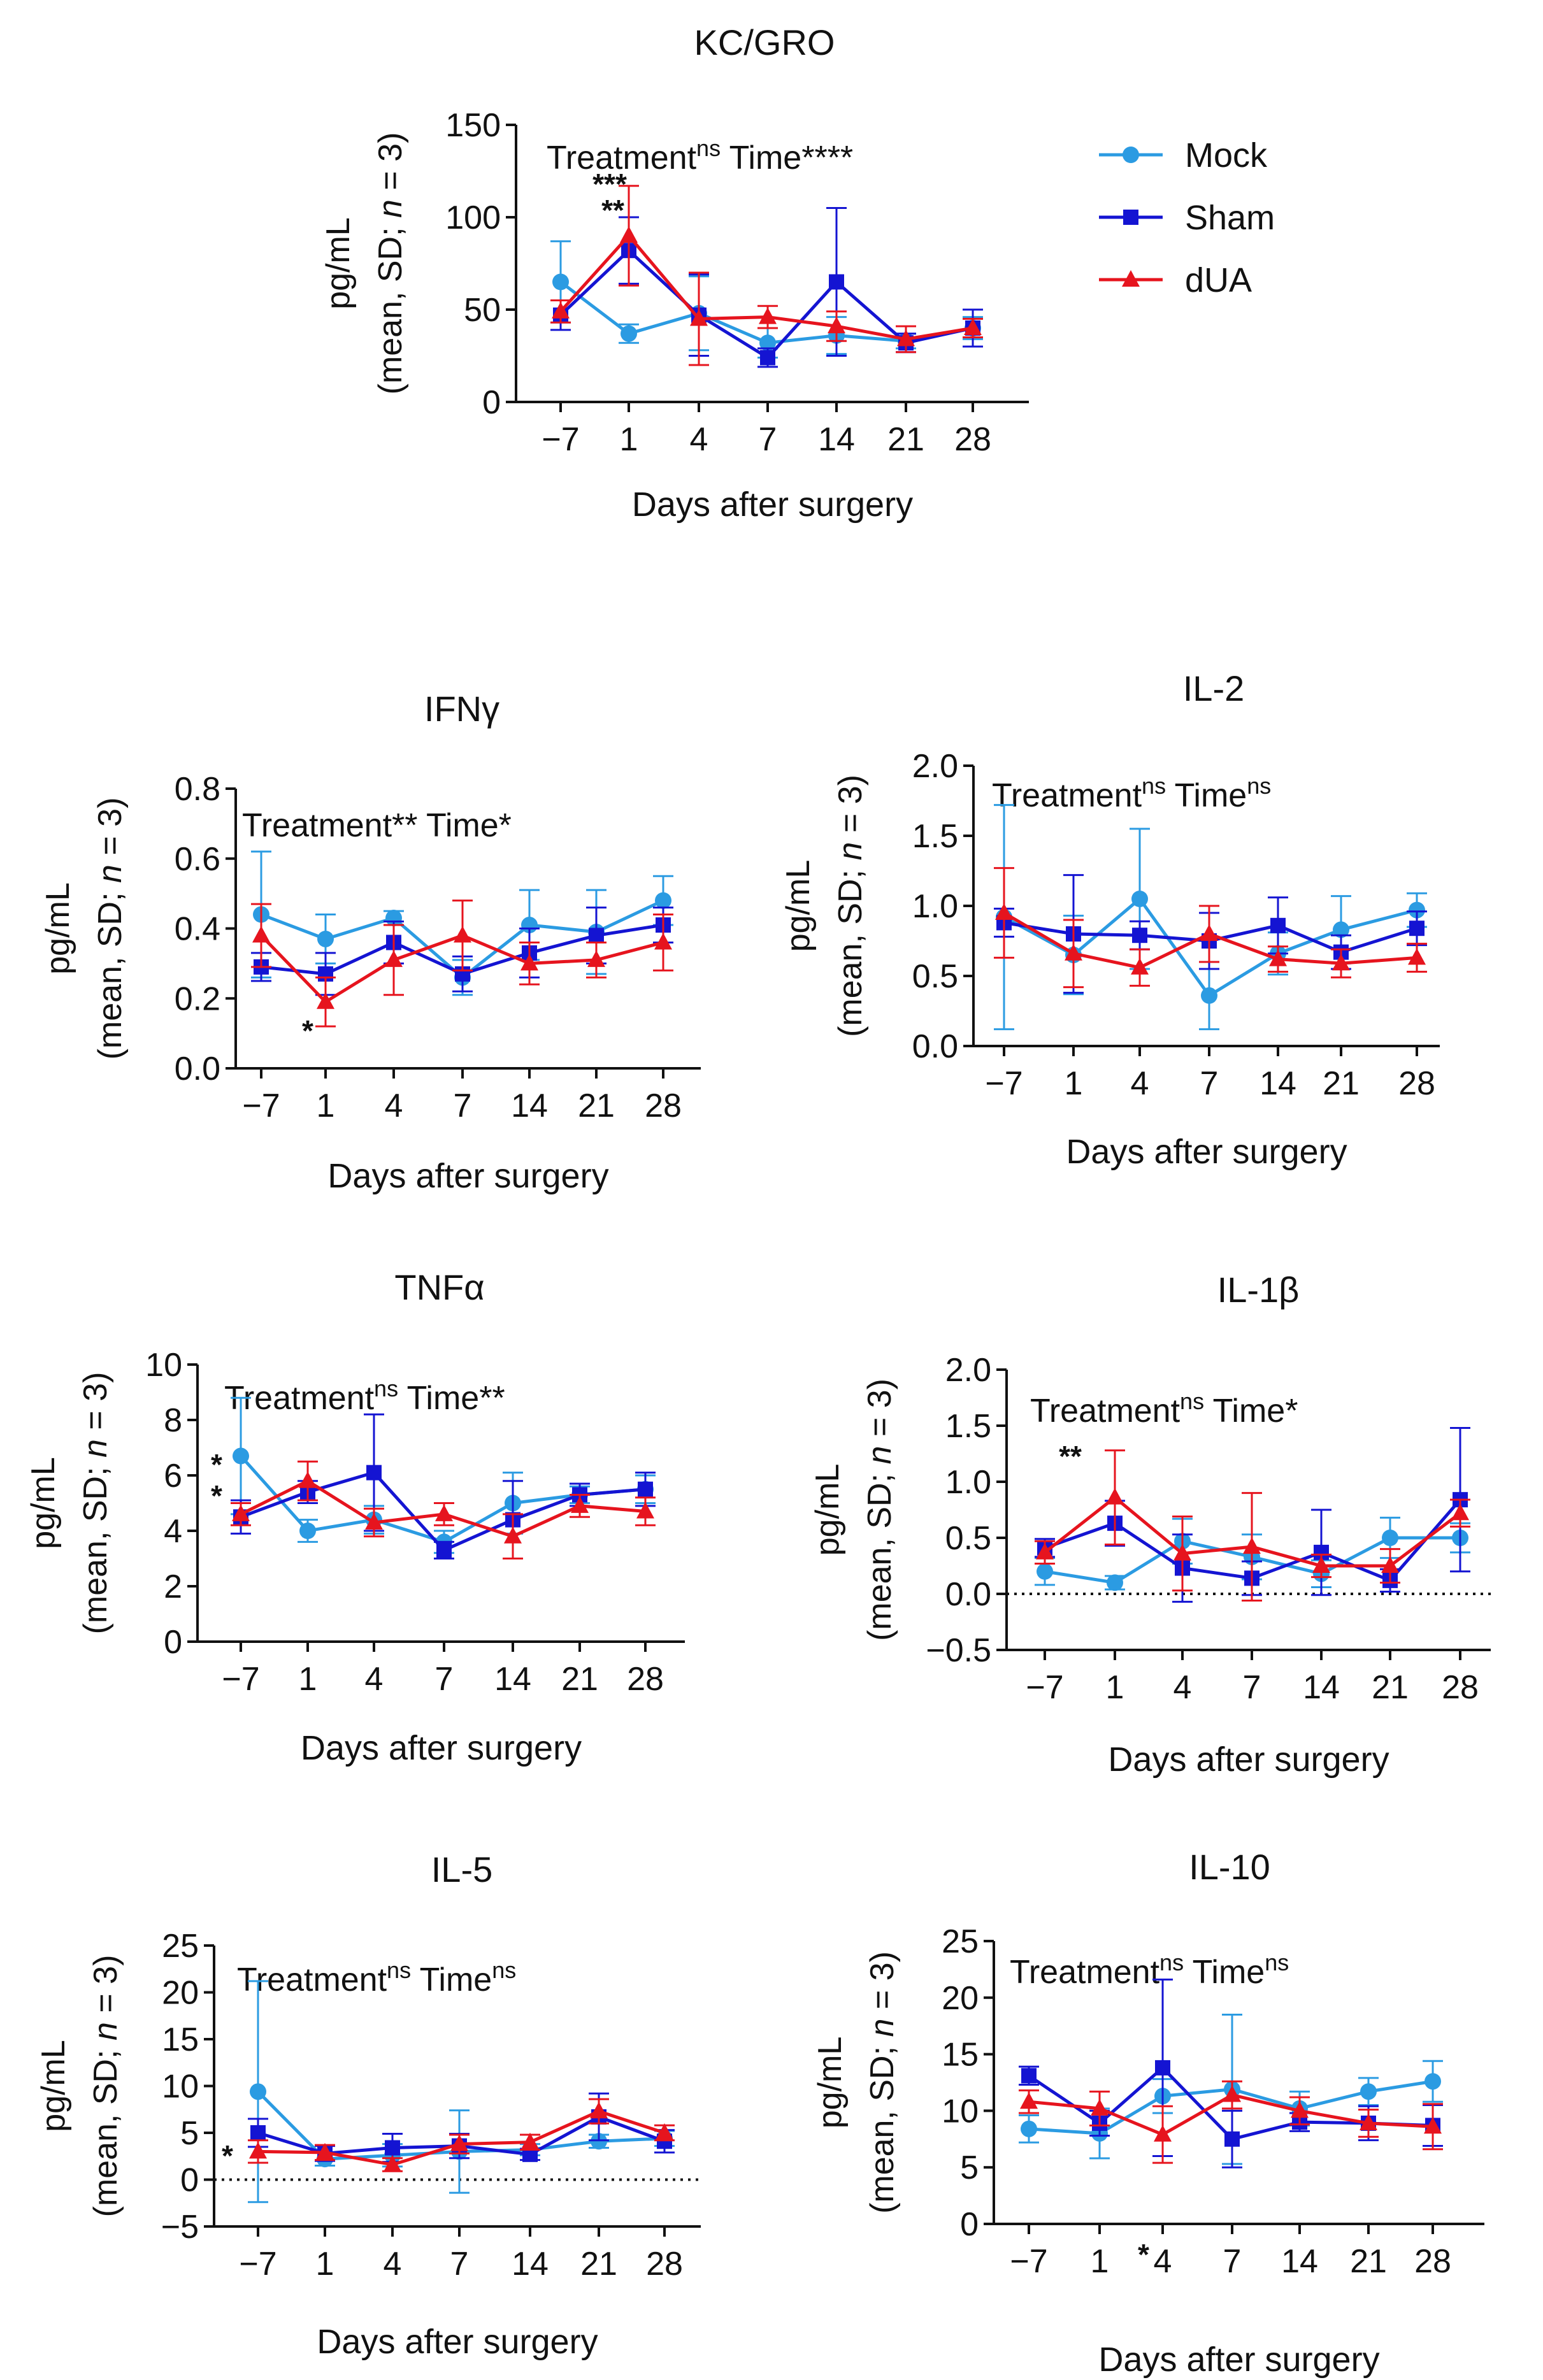 Image resolution: width=1543 pixels, height=2380 pixels. I want to click on y-tick-label: 4, so click(173, 1532).